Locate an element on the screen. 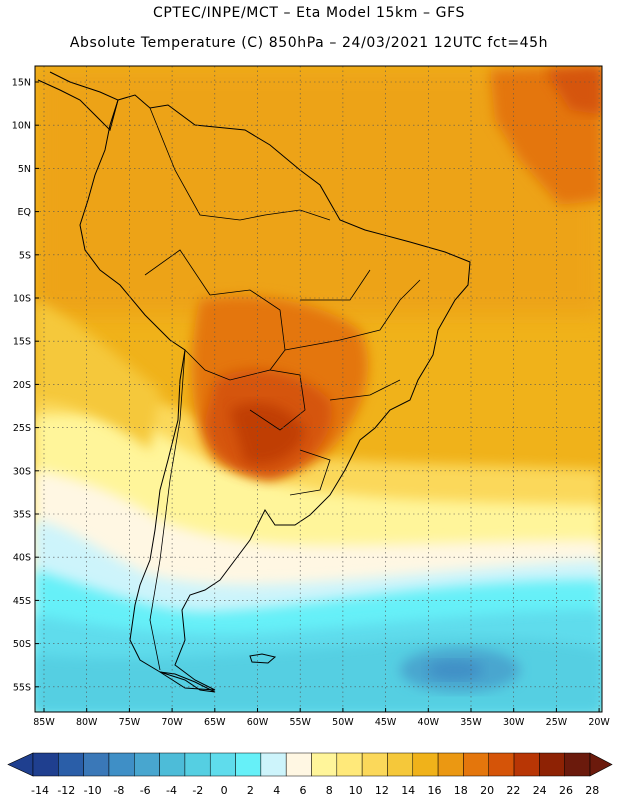 Image resolution: width=618 pixels, height=804 pixels. lon-tick-label: 60W is located at coordinates (258, 722).